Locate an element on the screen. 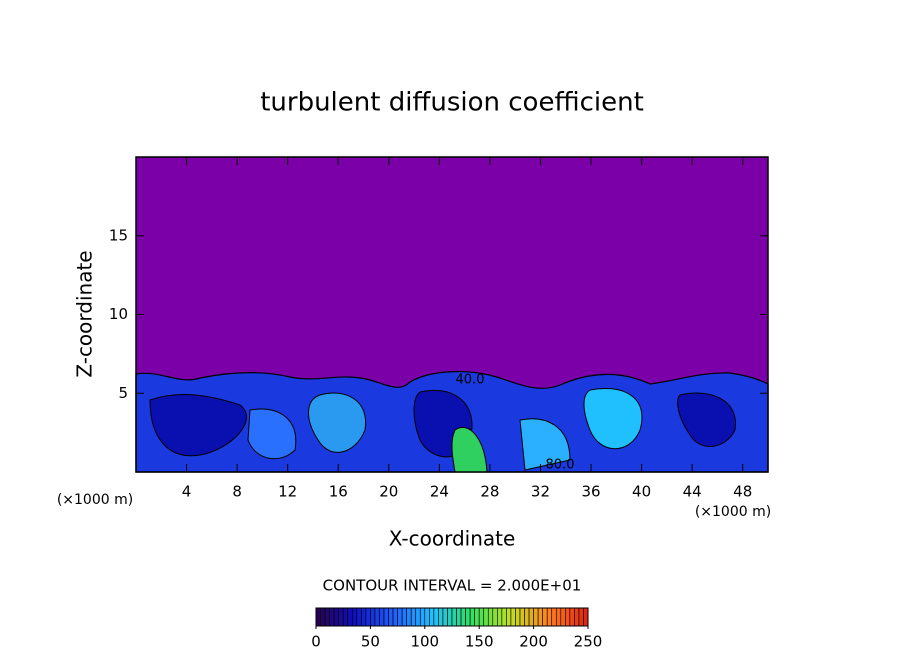 The width and height of the screenshot is (904, 658). x-unit-label: (×1000 m) is located at coordinates (733, 512).